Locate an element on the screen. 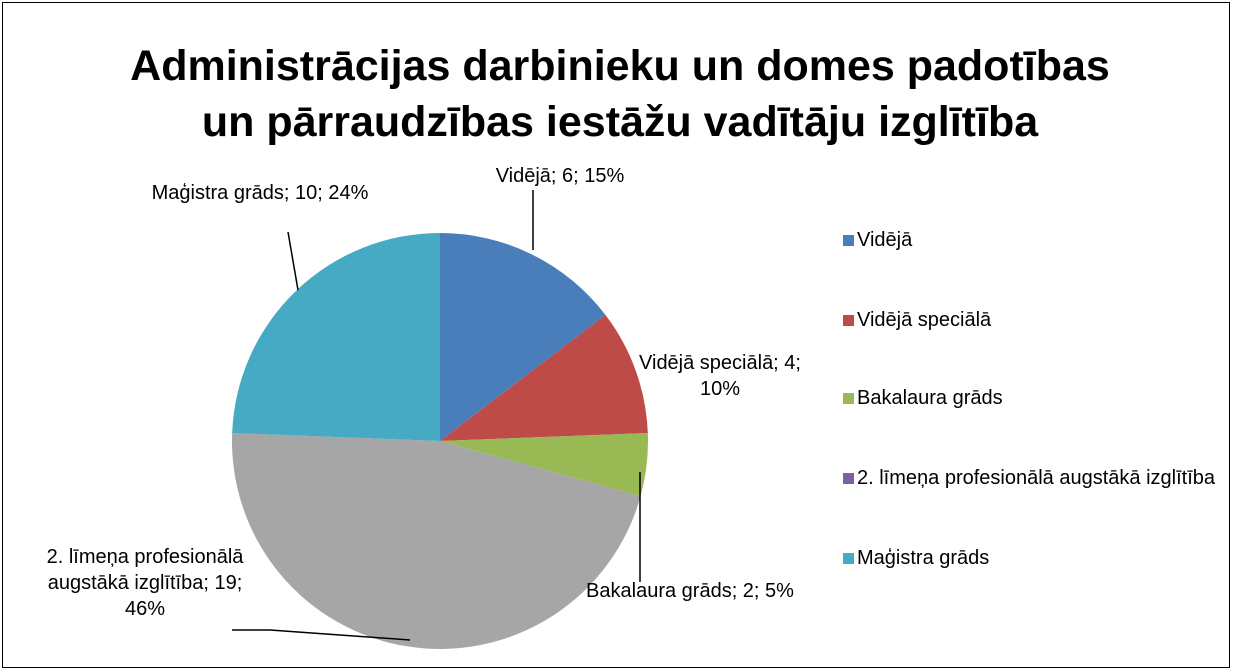 This screenshot has height=672, width=1239. data-label: Bakalaura grāds; 2; 5% is located at coordinates (690, 591).